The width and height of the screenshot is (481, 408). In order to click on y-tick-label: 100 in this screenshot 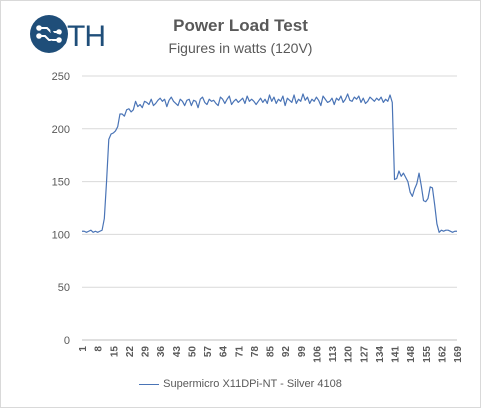, I will do `click(61, 235)`.